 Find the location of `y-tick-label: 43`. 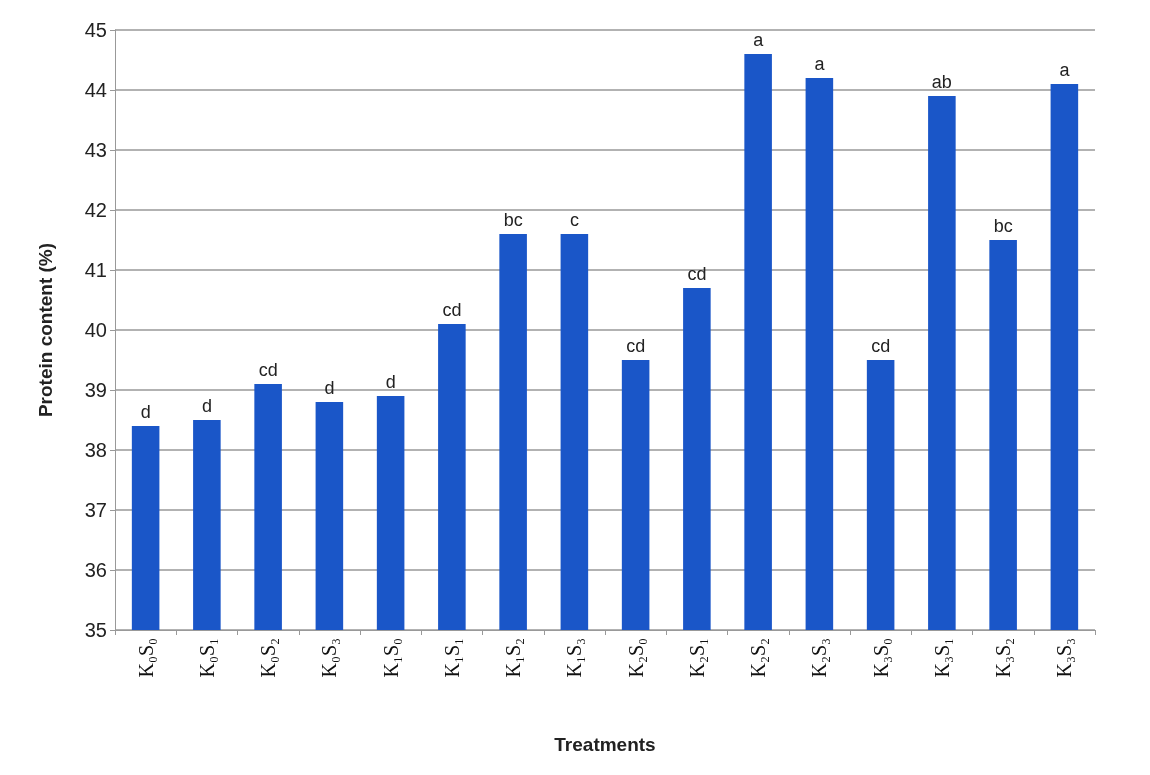

y-tick-label: 43 is located at coordinates (95, 150).